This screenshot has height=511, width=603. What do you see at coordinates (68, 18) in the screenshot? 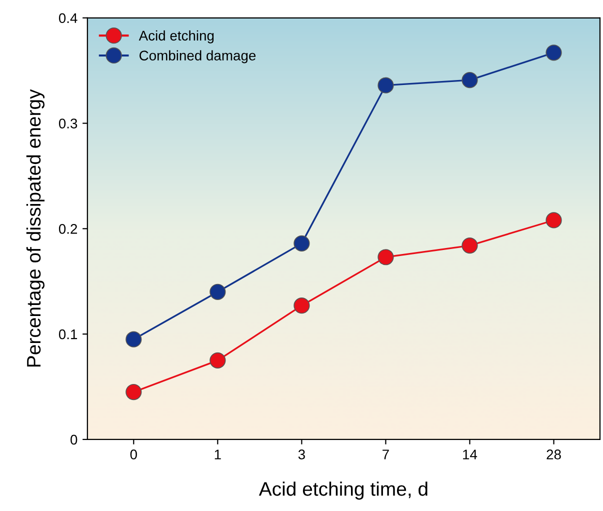
I see `y-tick-label: 0.4` at bounding box center [68, 18].